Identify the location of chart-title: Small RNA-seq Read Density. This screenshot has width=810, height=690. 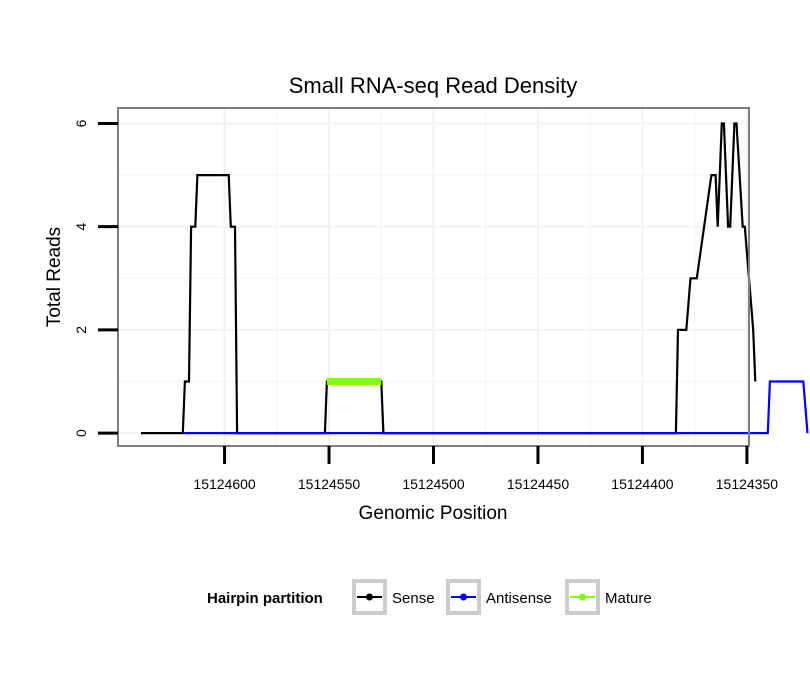
(433, 85).